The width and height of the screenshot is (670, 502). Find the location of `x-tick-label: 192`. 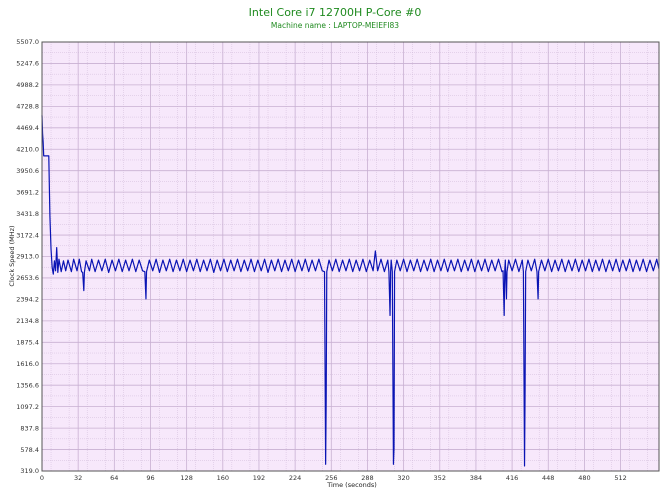

x-tick-label: 192 is located at coordinates (259, 478).